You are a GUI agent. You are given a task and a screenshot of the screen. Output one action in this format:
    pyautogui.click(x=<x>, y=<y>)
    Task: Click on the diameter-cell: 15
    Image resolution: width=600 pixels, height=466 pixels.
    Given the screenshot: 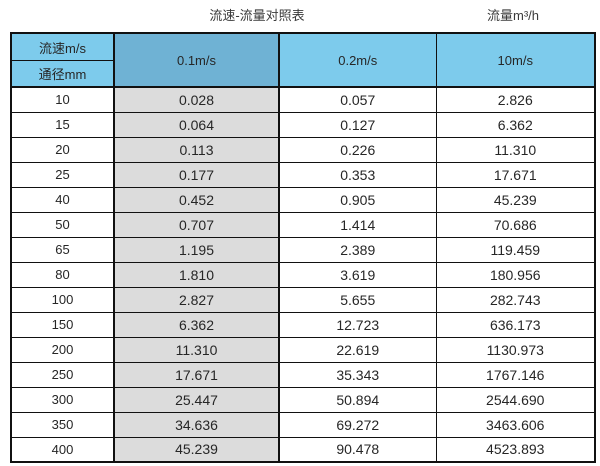 What is the action you would take?
    pyautogui.click(x=62, y=124)
    